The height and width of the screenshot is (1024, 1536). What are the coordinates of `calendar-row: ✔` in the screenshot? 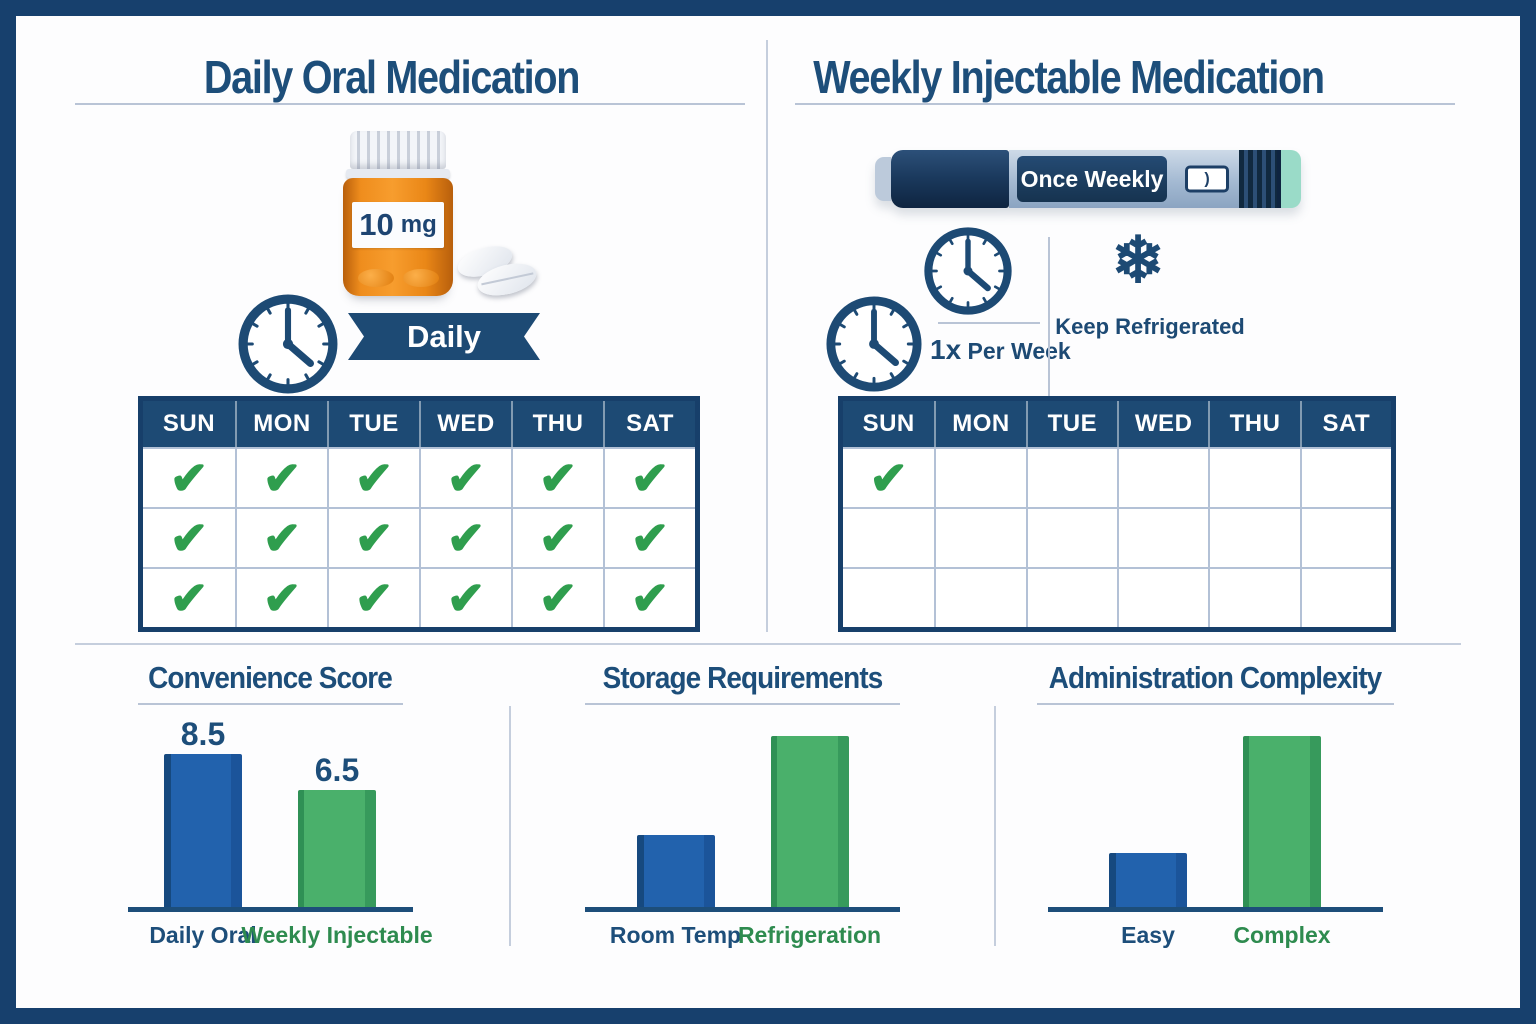 It's located at (1117, 477).